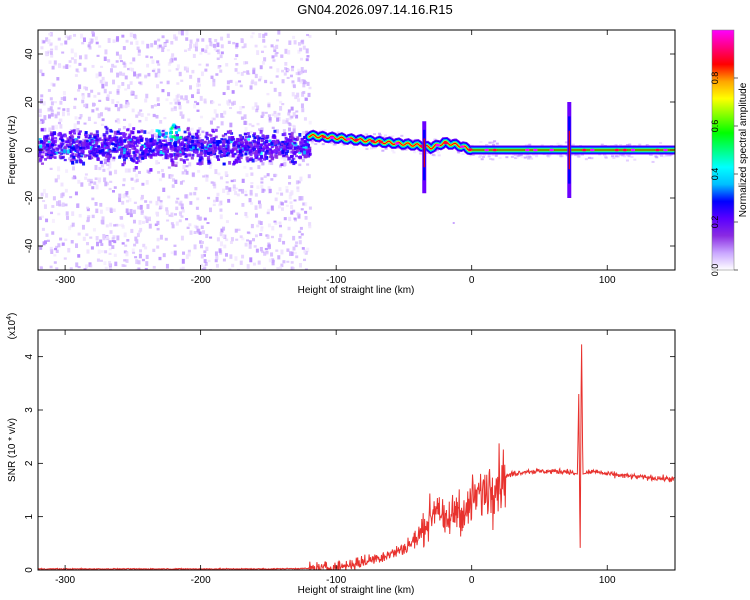 This screenshot has height=600, width=750. I want to click on x-tick-label: -100, so click(336, 280).